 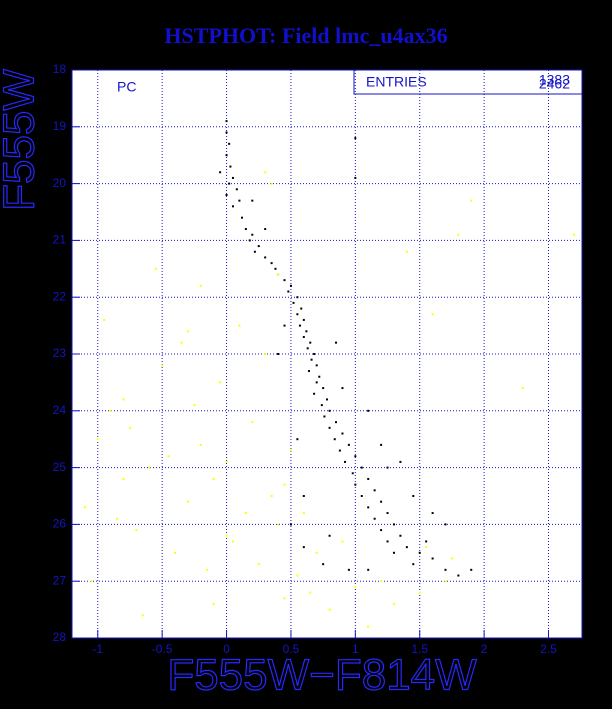 I want to click on x-axis-label: F555W−F814W, so click(x=322, y=675).